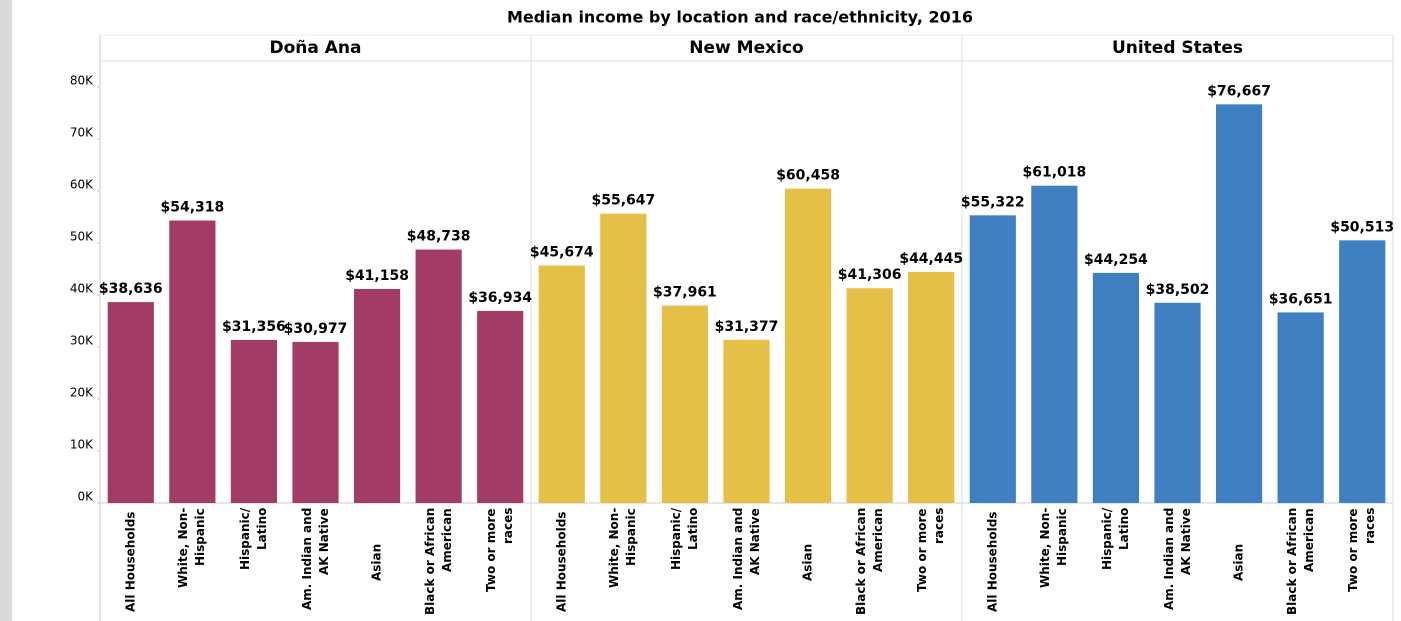  I want to click on y-tick-label: 80K, so click(82, 81).